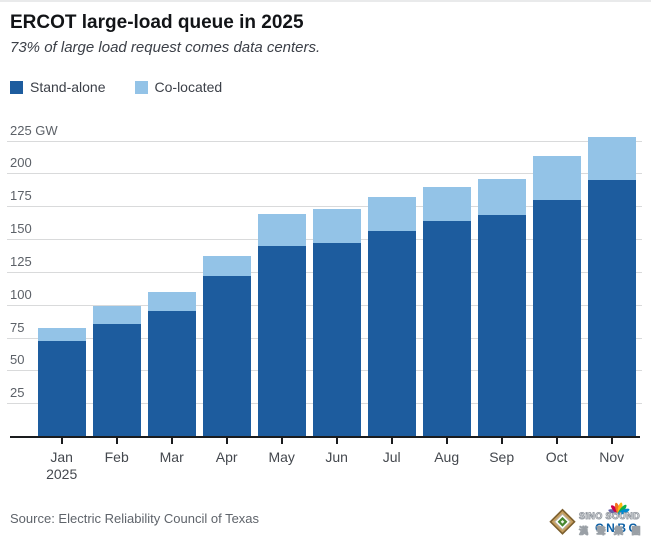 This screenshot has width=651, height=546. What do you see at coordinates (556, 441) in the screenshot?
I see `x-tick-oct` at bounding box center [556, 441].